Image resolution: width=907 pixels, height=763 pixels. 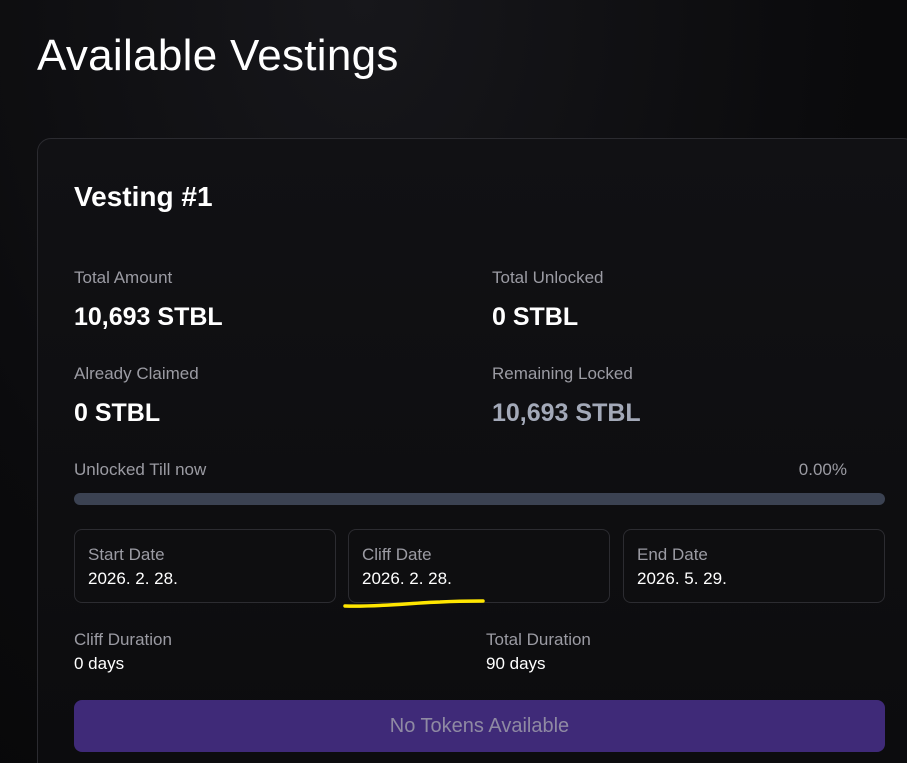 I want to click on remaining-locked-stat: Remaining Locked 10,693 STBL, so click(x=566, y=396).